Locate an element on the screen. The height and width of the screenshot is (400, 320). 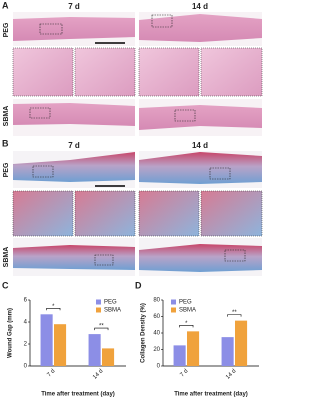
panel-label: C is located at coordinates (5, 285).